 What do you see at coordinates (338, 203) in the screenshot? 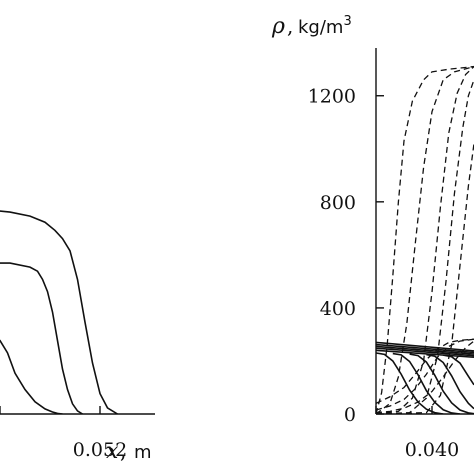
I see `right-y-tick-label-3: 800` at bounding box center [338, 203].